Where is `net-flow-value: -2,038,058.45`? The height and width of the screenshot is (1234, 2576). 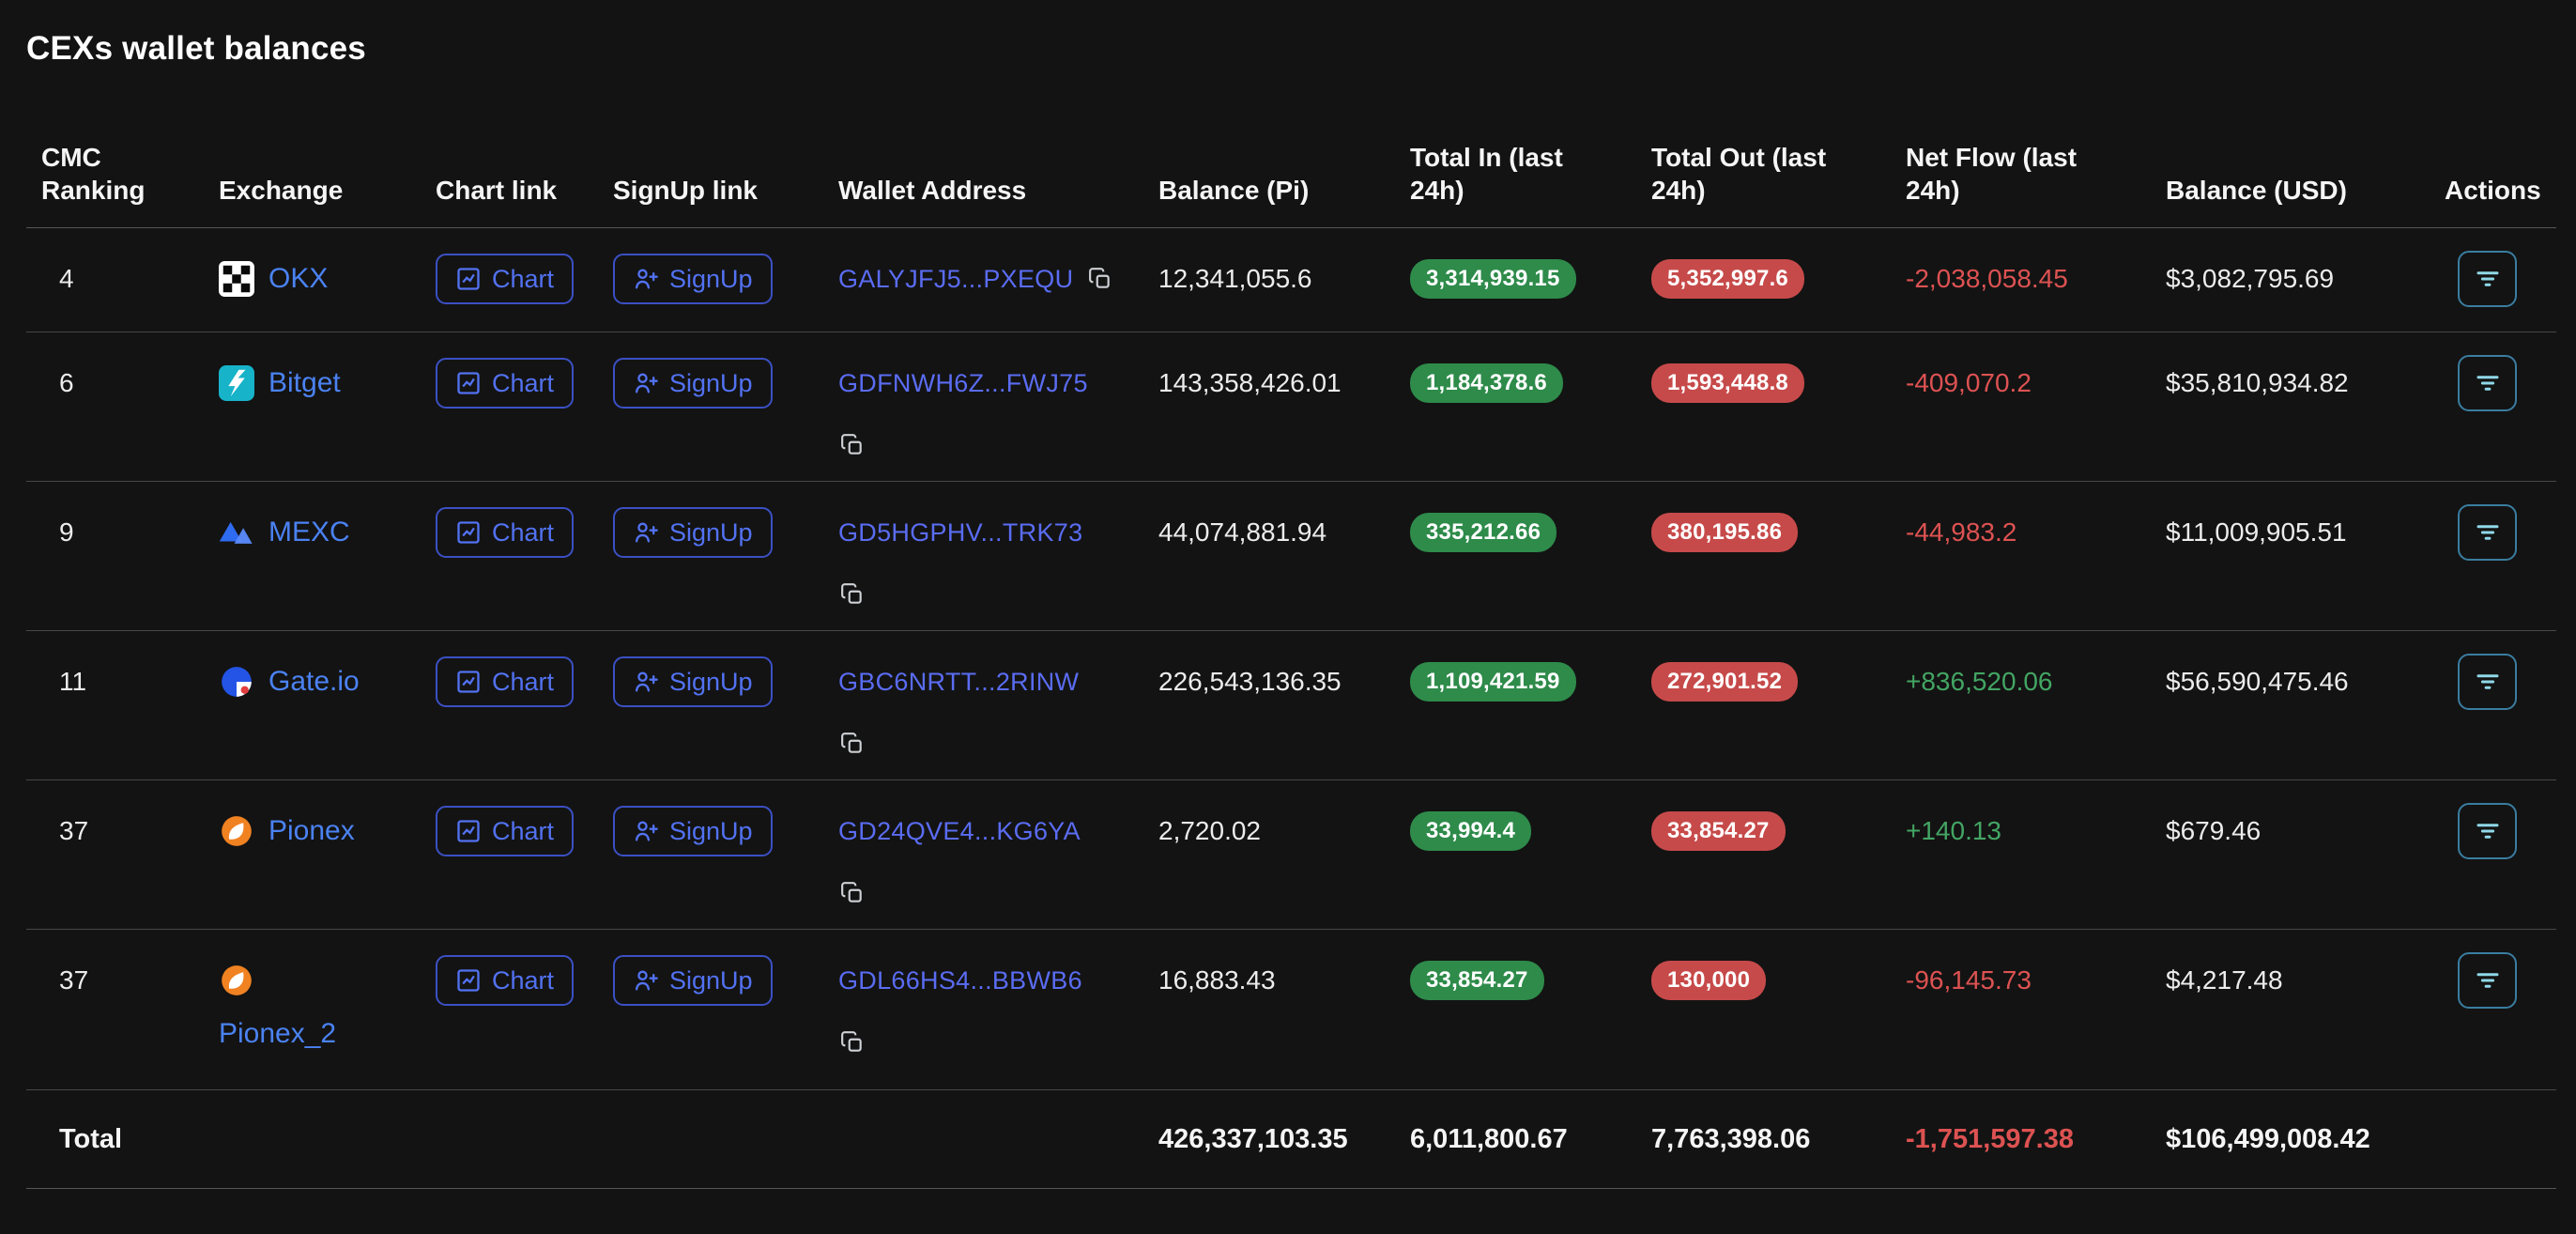 net-flow-value: -2,038,058.45 is located at coordinates (1987, 278).